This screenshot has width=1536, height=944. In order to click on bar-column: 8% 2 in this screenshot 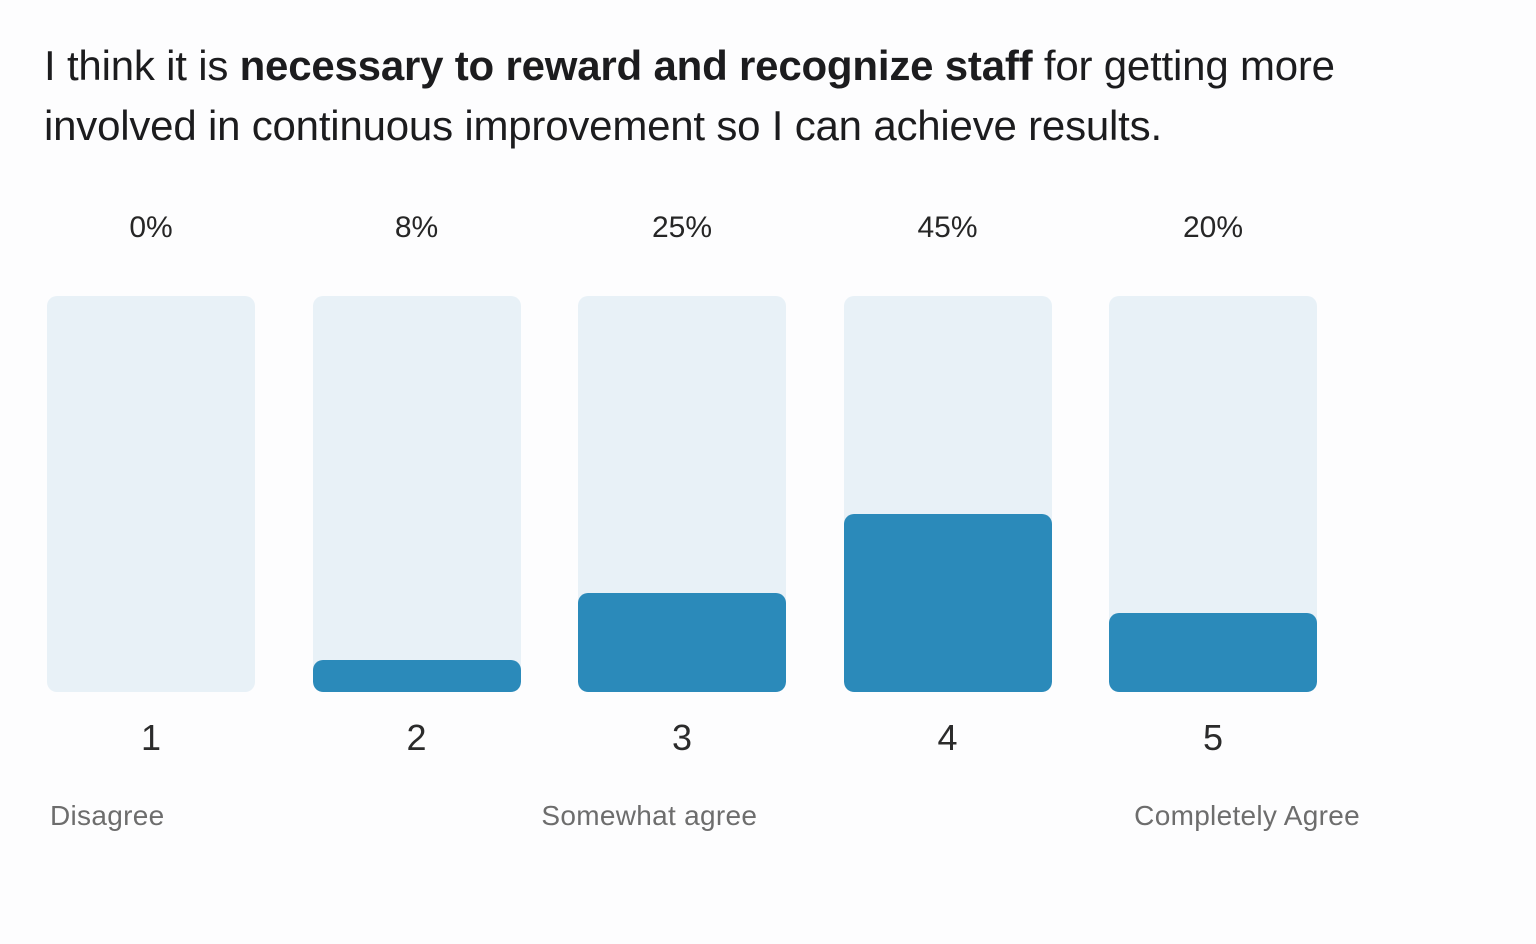, I will do `click(416, 484)`.